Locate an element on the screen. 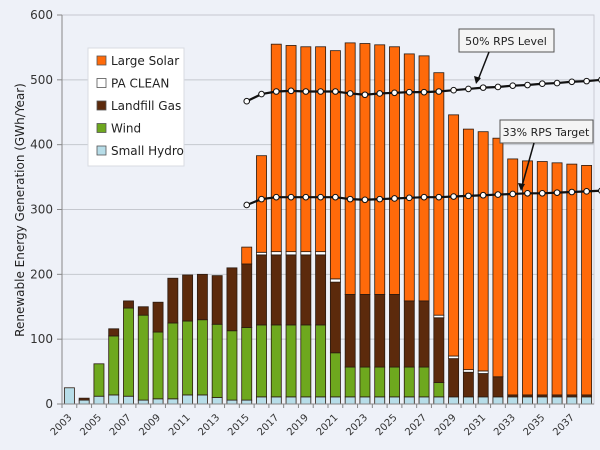 The height and width of the screenshot is (450, 600). bar-stack-2020 is located at coordinates (321, 225).